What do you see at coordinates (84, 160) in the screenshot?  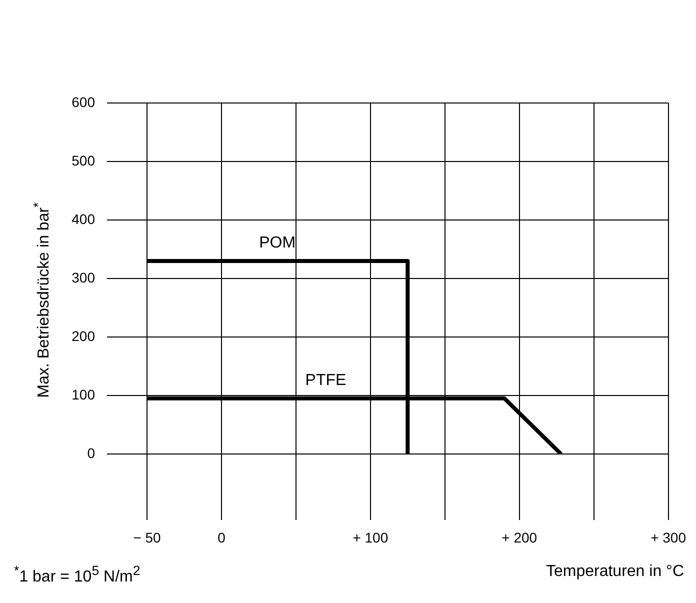 I see `y-tick-label: 500` at bounding box center [84, 160].